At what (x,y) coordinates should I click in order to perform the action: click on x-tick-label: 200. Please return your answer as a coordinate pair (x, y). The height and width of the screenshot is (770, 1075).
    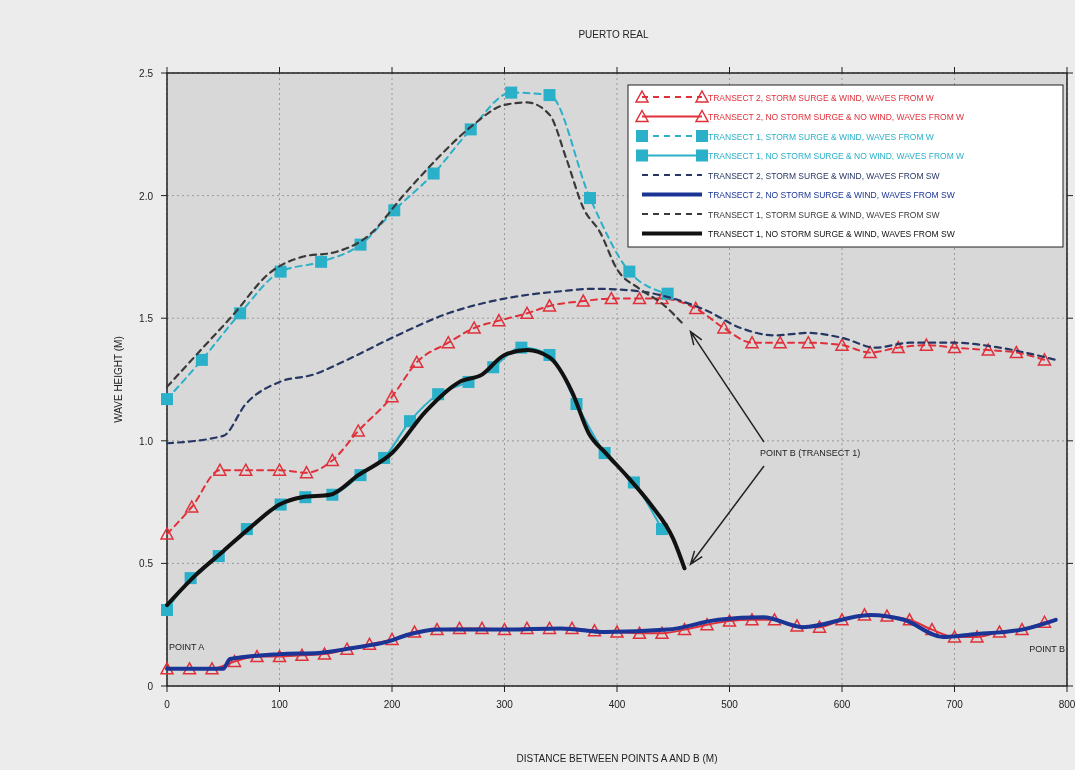
    Looking at the image, I should click on (392, 704).